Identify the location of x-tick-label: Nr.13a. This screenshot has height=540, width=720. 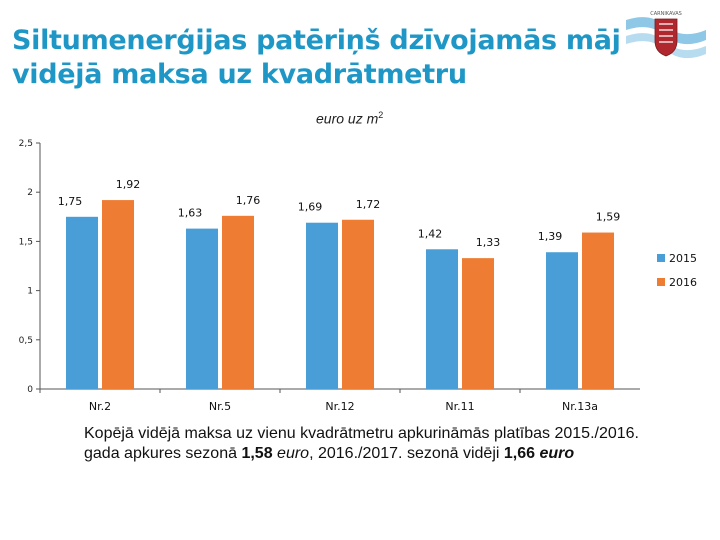
(580, 406).